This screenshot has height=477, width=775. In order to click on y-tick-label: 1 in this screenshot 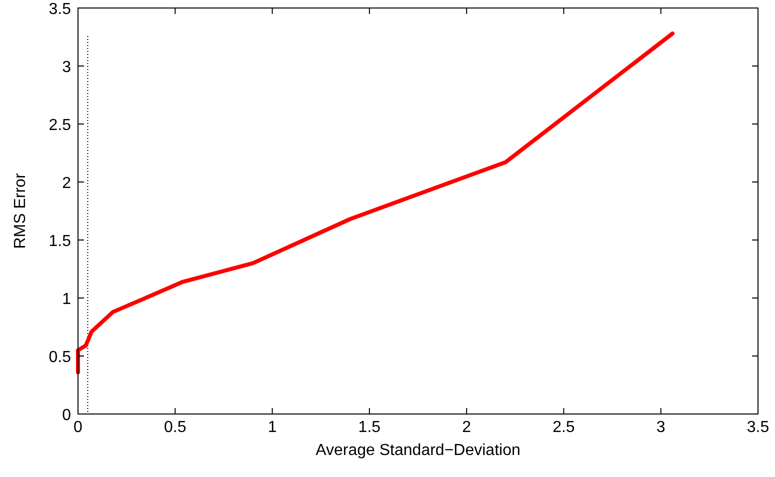, I will do `click(67, 299)`.